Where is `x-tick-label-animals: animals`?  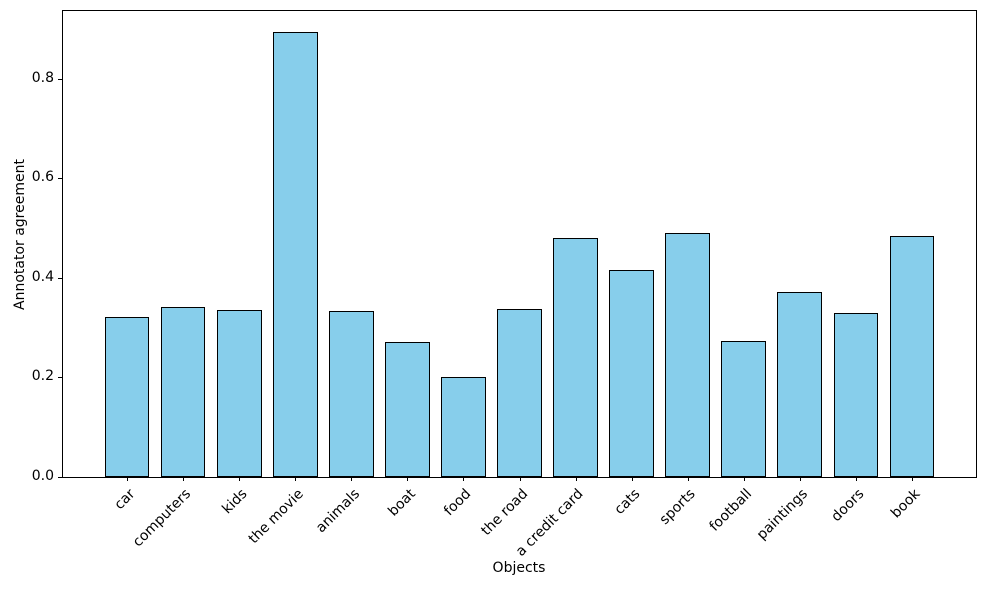 x-tick-label-animals: animals is located at coordinates (337, 511).